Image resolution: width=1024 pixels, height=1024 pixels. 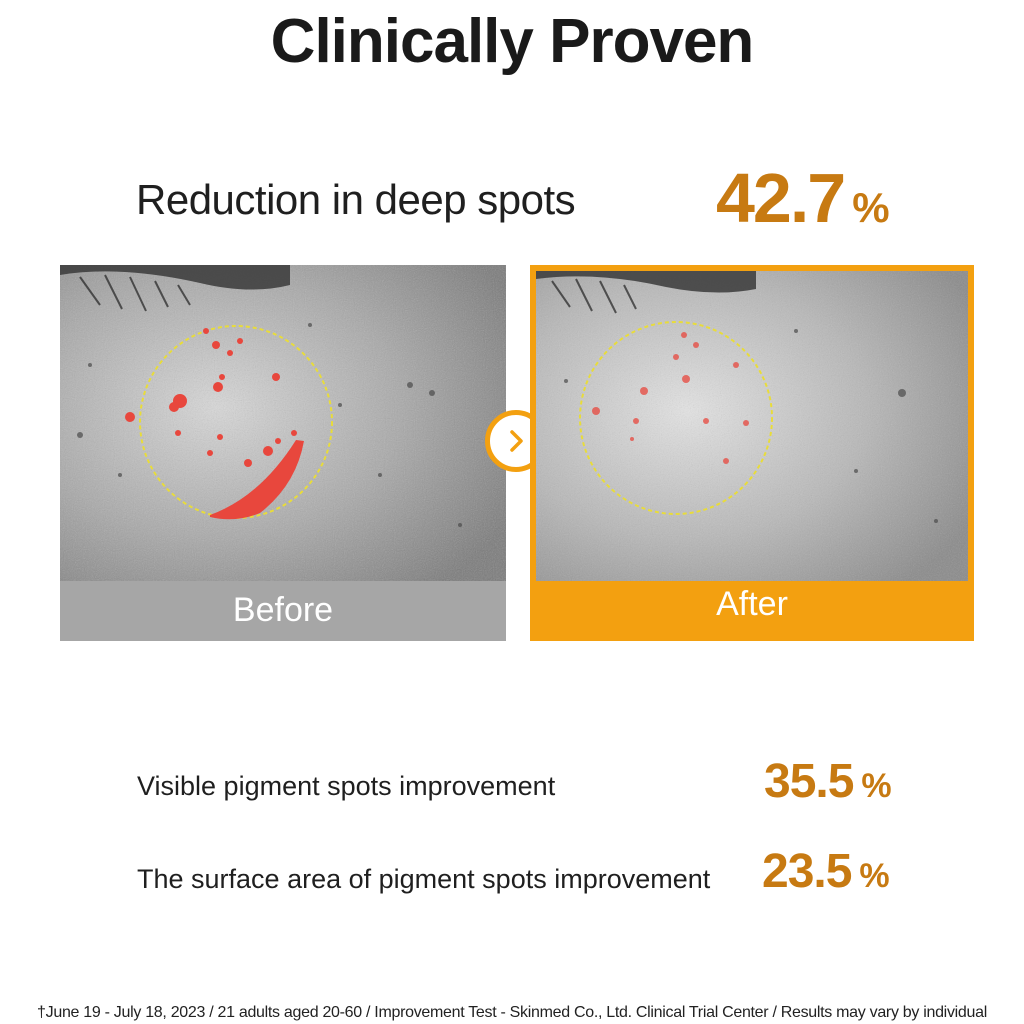 What do you see at coordinates (871, 207) in the screenshot?
I see `headline-unit: %` at bounding box center [871, 207].